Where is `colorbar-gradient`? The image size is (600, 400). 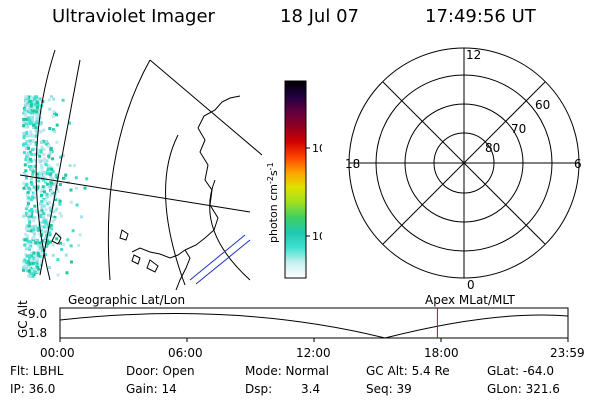
colorbar-gradient is located at coordinates (295, 179).